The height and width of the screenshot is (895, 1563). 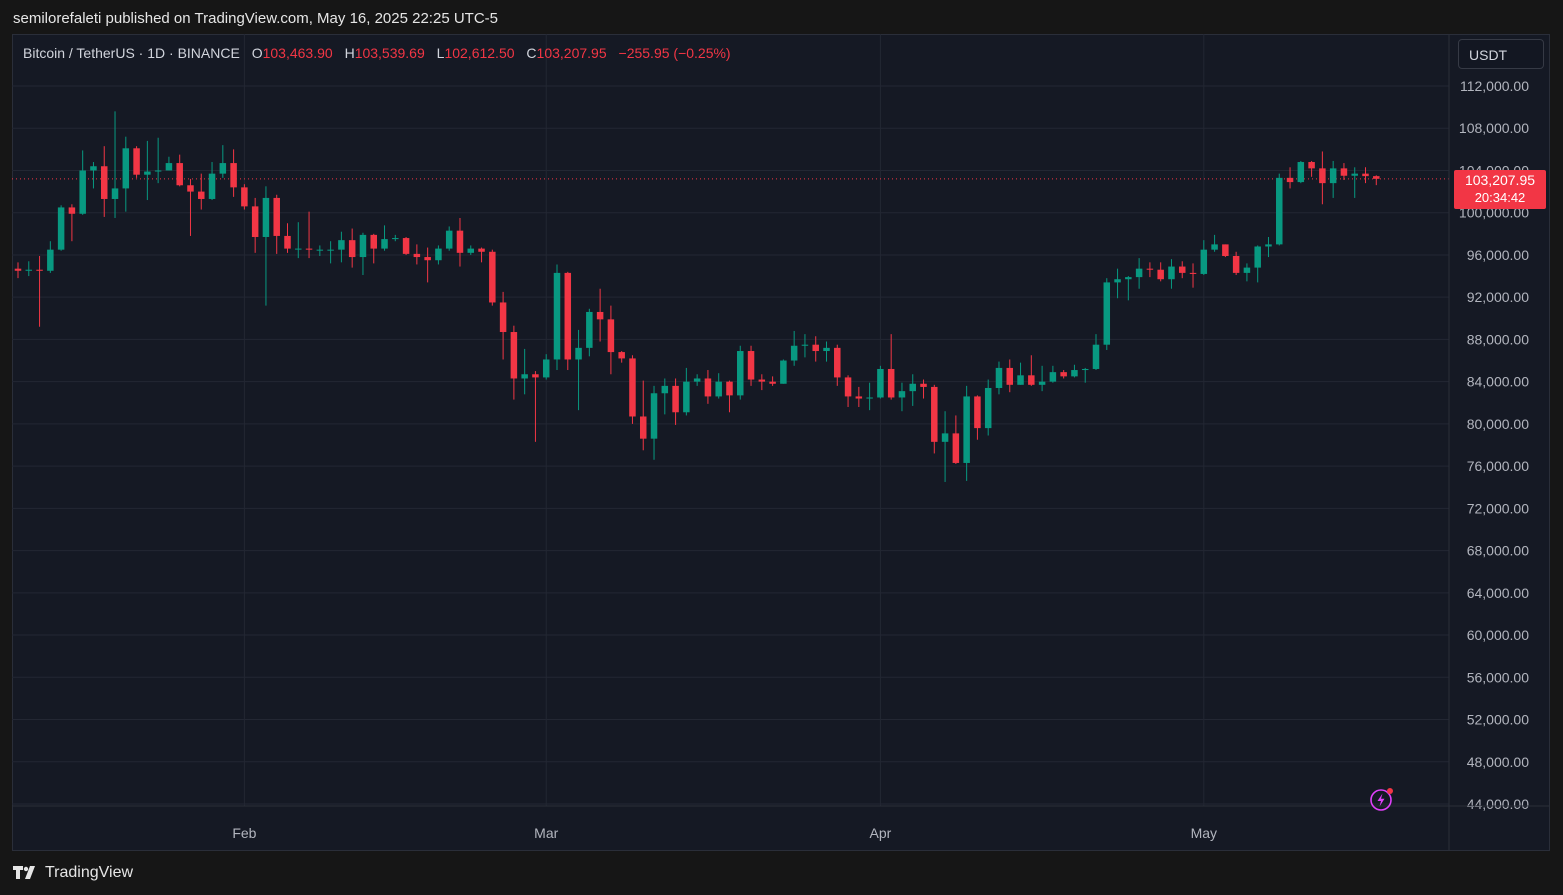 I want to click on footer-brand: TradingView, so click(x=73, y=873).